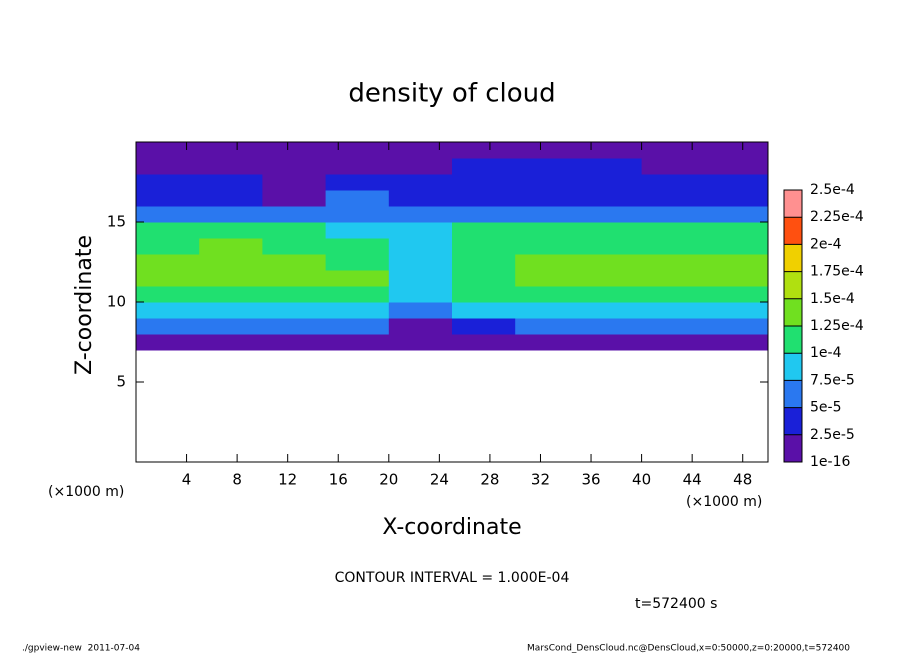  Describe the element at coordinates (237, 480) in the screenshot. I see `x-tick-label: 8` at that location.